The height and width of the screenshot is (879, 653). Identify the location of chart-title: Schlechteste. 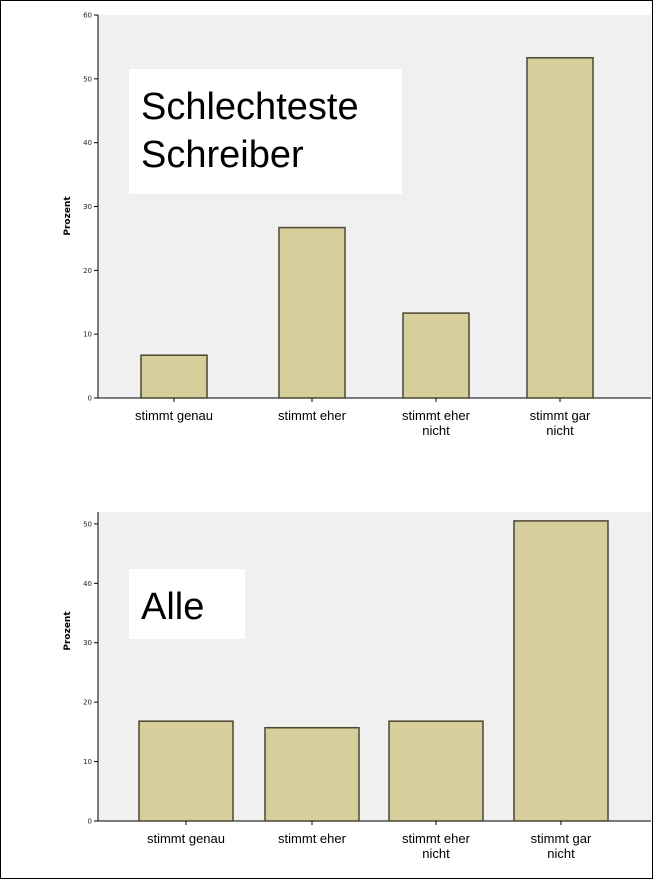
(250, 107).